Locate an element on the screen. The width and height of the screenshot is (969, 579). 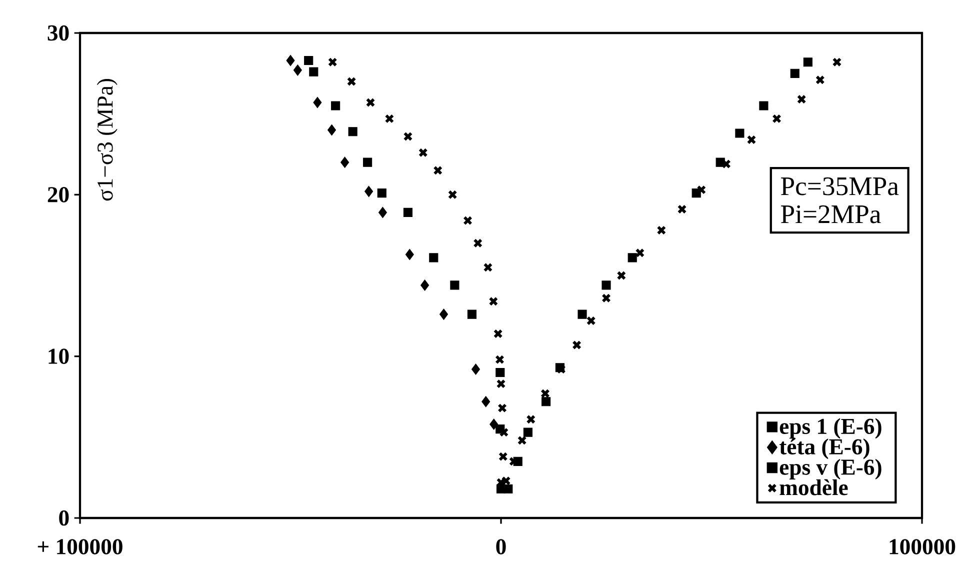
x-tick-label: + 100000 is located at coordinates (80, 546).